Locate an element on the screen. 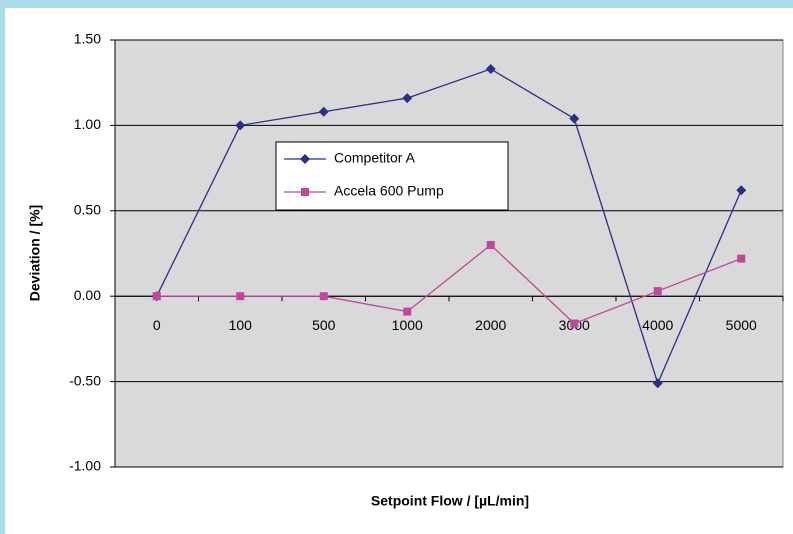 This screenshot has height=534, width=793. series-line is located at coordinates (449, 284).